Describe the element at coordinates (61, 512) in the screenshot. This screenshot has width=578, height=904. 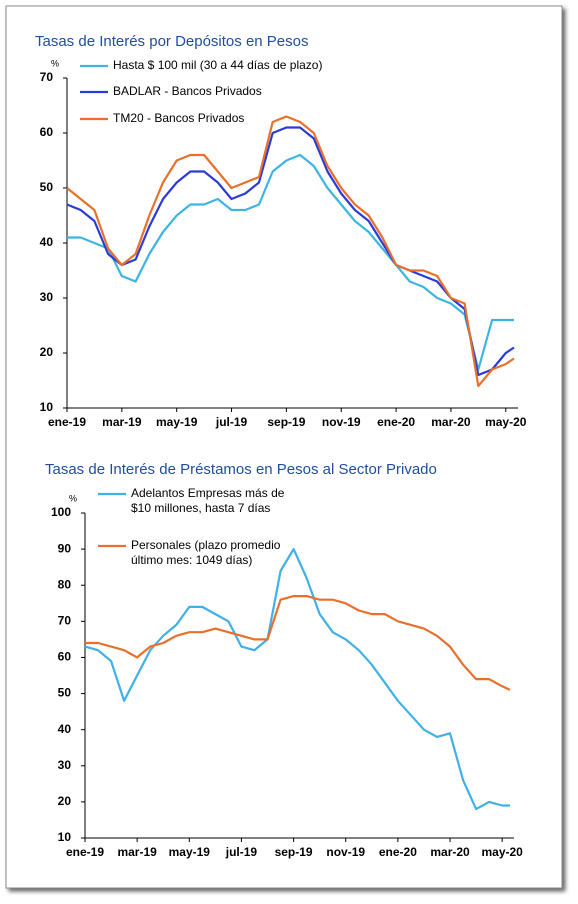
I see `y-tick-label: 100` at that location.